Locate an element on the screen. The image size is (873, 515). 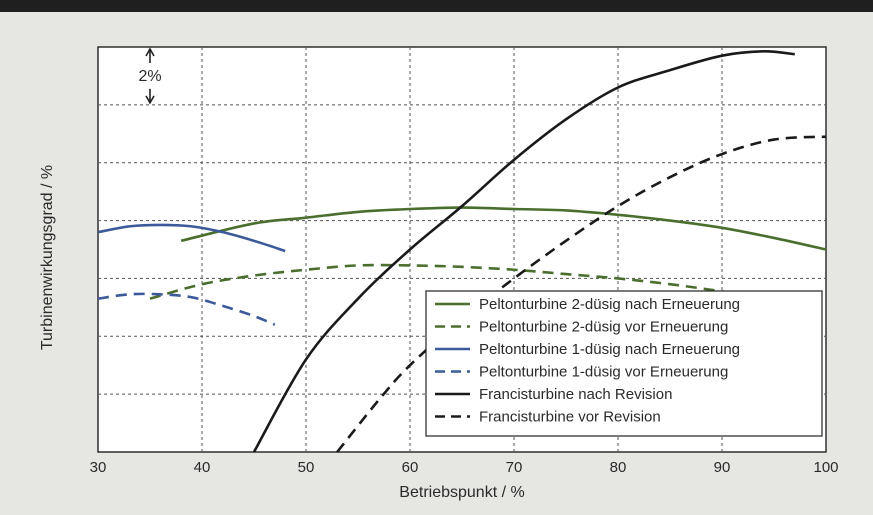
annotation-arrowhead-down is located at coordinates (150, 100).